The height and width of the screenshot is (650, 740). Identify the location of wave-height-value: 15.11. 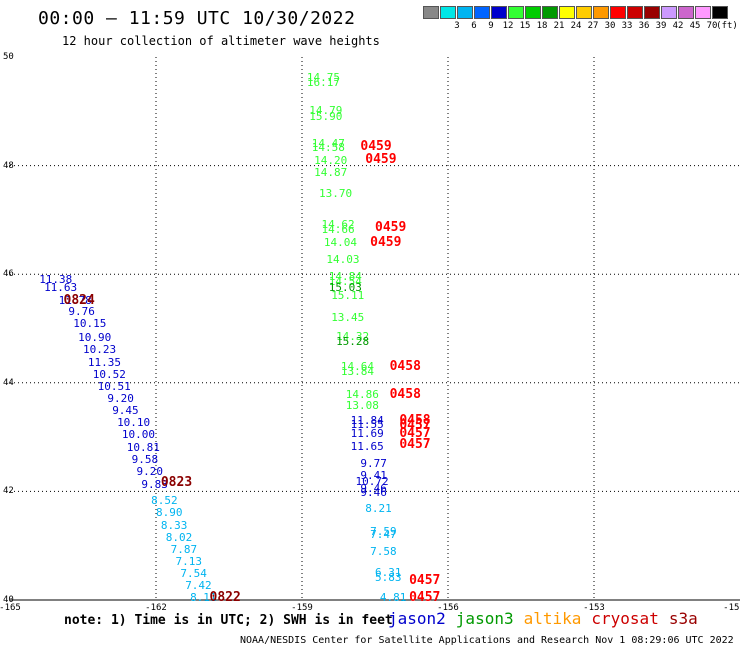
(348, 295).